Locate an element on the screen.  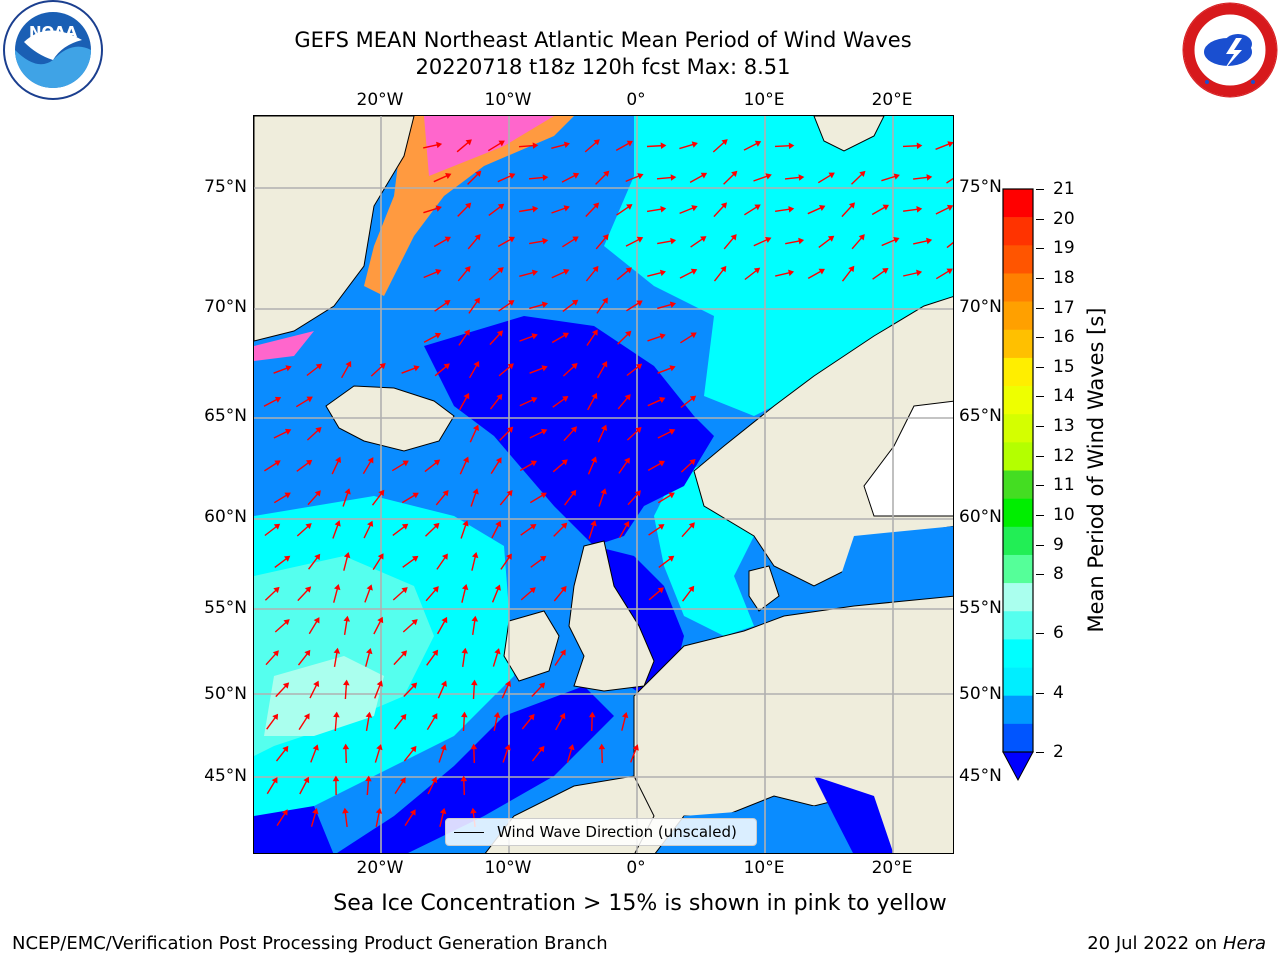
footer-date: 20 Jul 2022 on Hera is located at coordinates (1176, 943).